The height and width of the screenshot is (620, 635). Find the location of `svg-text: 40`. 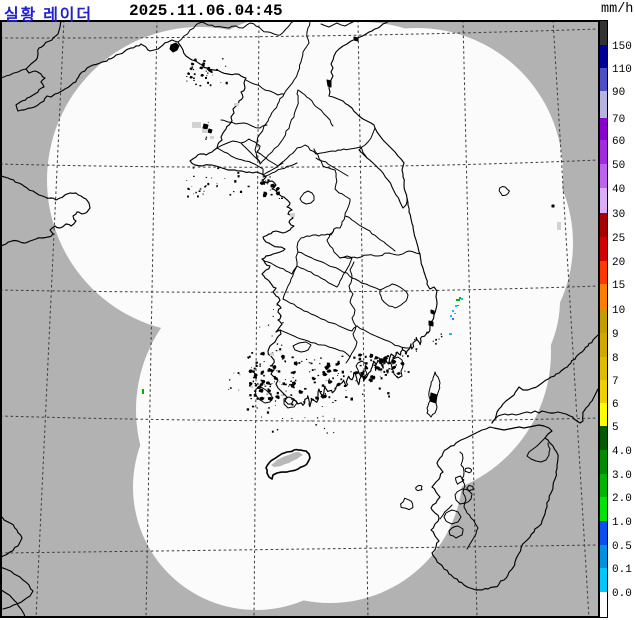

svg-text: 40 is located at coordinates (618, 190).